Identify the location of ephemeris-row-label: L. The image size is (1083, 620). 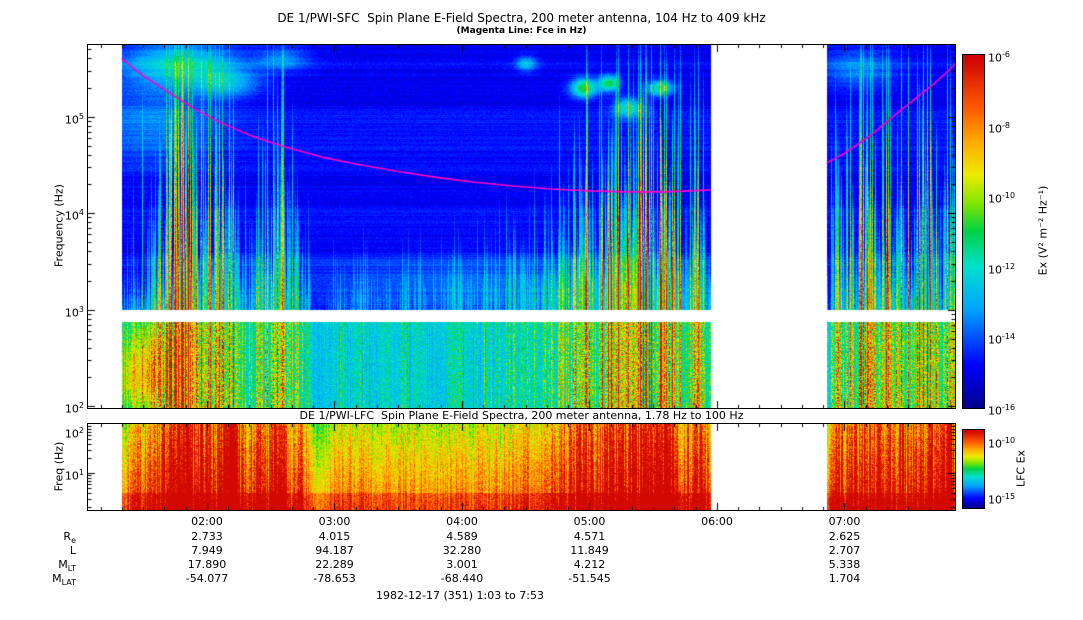
(72, 550).